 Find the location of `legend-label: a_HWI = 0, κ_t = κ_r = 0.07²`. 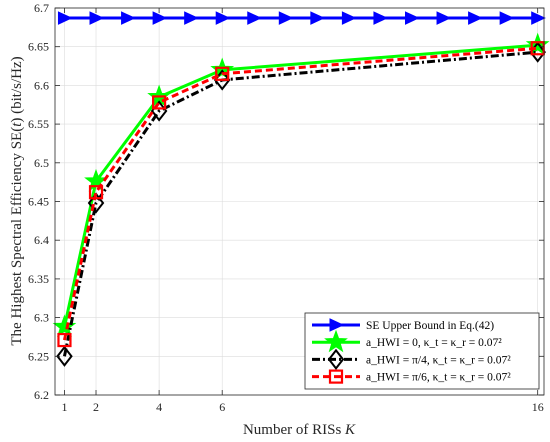

legend-label: a_HWI = 0, κ_t = κ_r = 0.07² is located at coordinates (434, 343).